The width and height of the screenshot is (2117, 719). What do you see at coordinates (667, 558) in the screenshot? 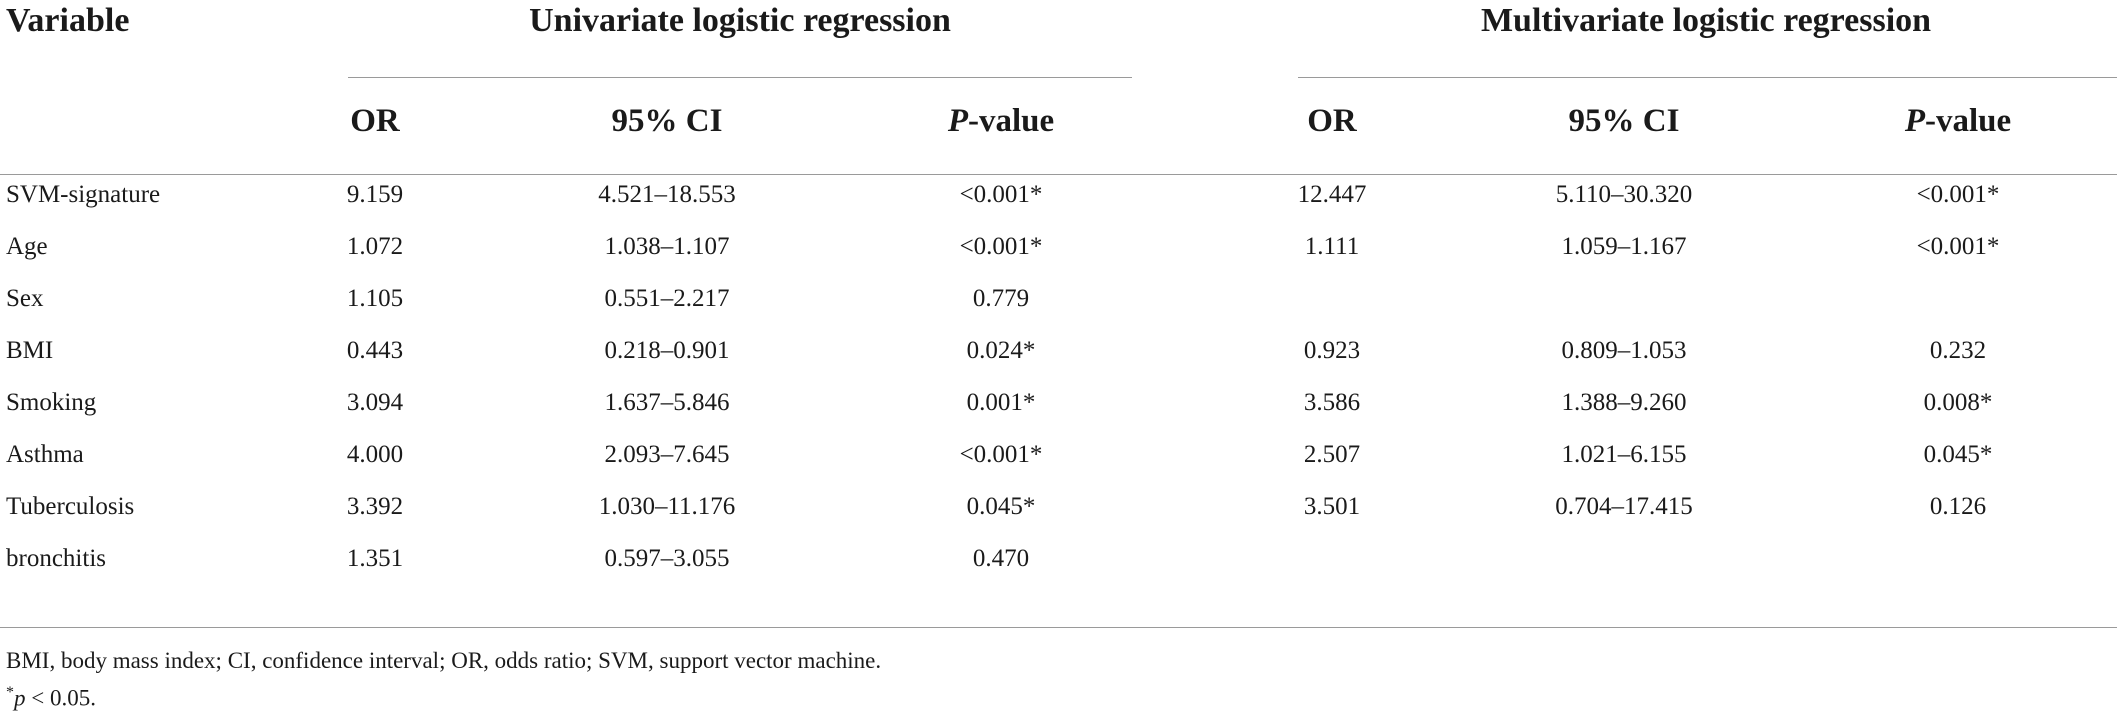
I see `cell-uni-ci: 0.597–3.055` at bounding box center [667, 558].